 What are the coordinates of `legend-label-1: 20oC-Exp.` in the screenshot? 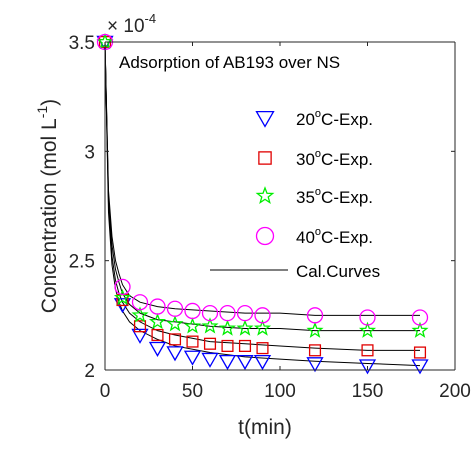 It's located at (334, 118).